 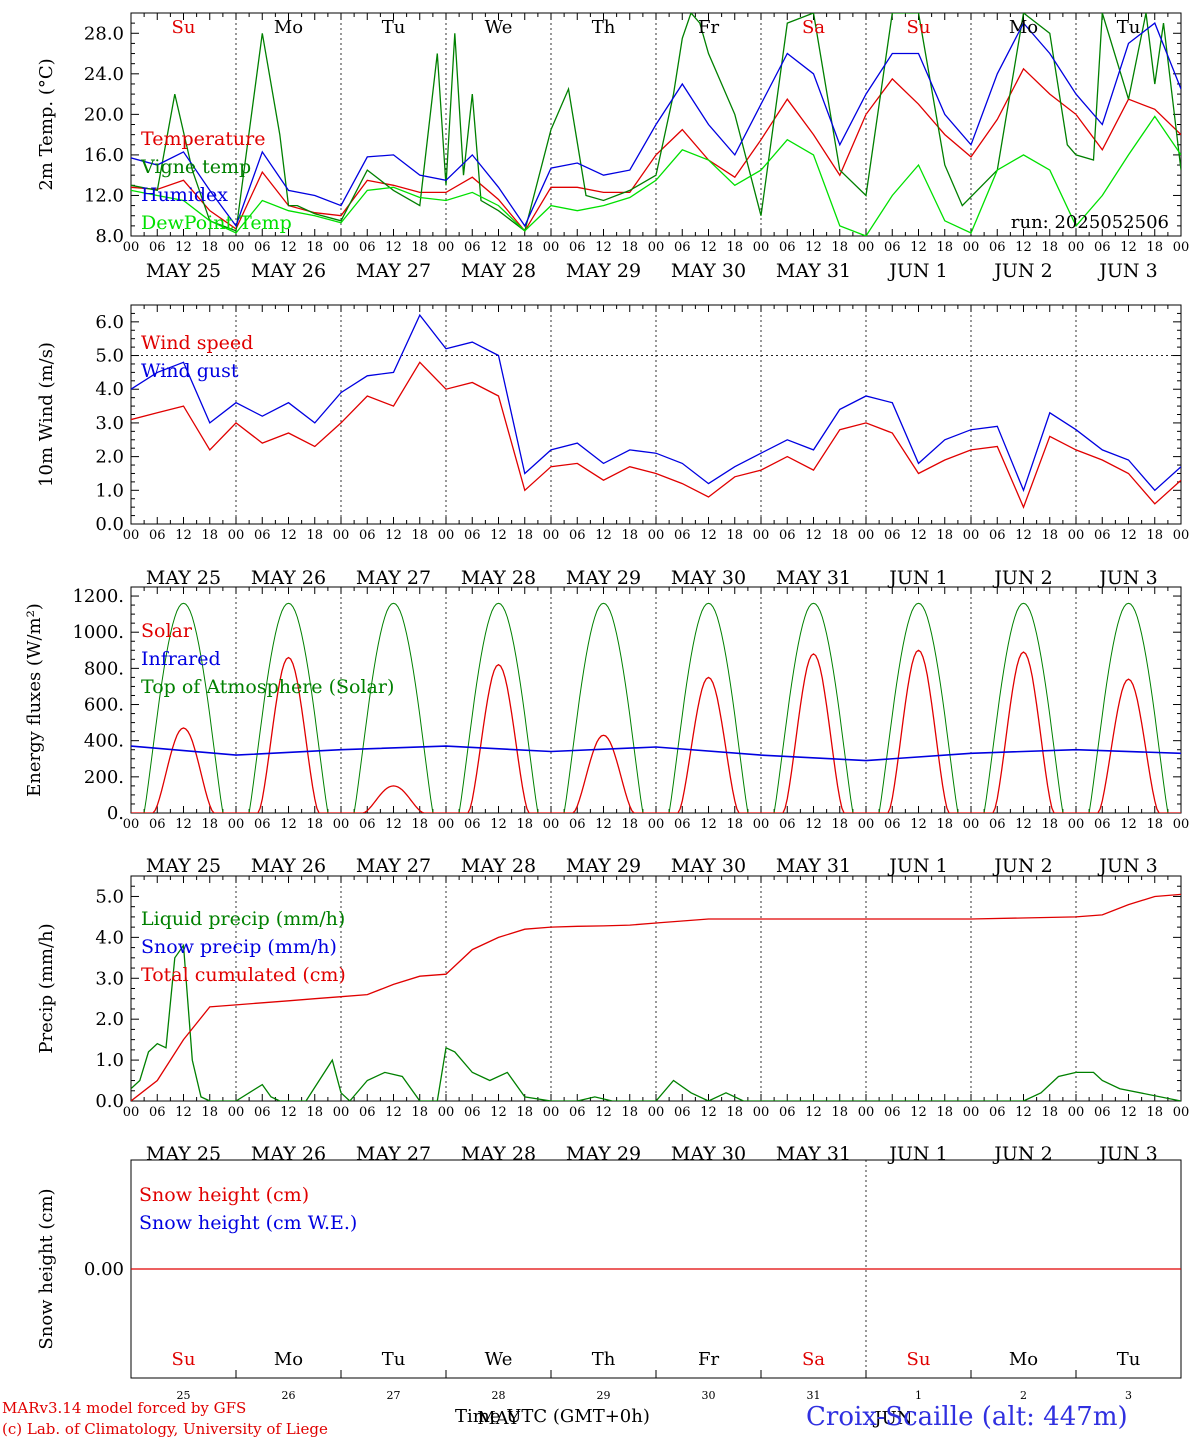 What do you see at coordinates (289, 1395) in the screenshot?
I see `day-number-label: 26` at bounding box center [289, 1395].